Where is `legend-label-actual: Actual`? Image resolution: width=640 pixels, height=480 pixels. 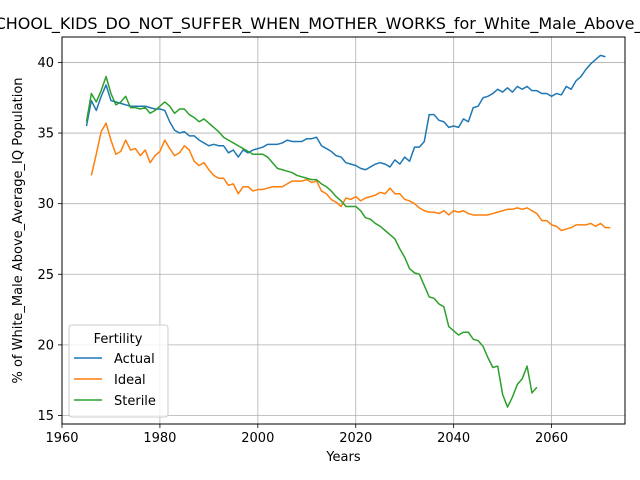
legend-label-actual: Actual is located at coordinates (134, 359).